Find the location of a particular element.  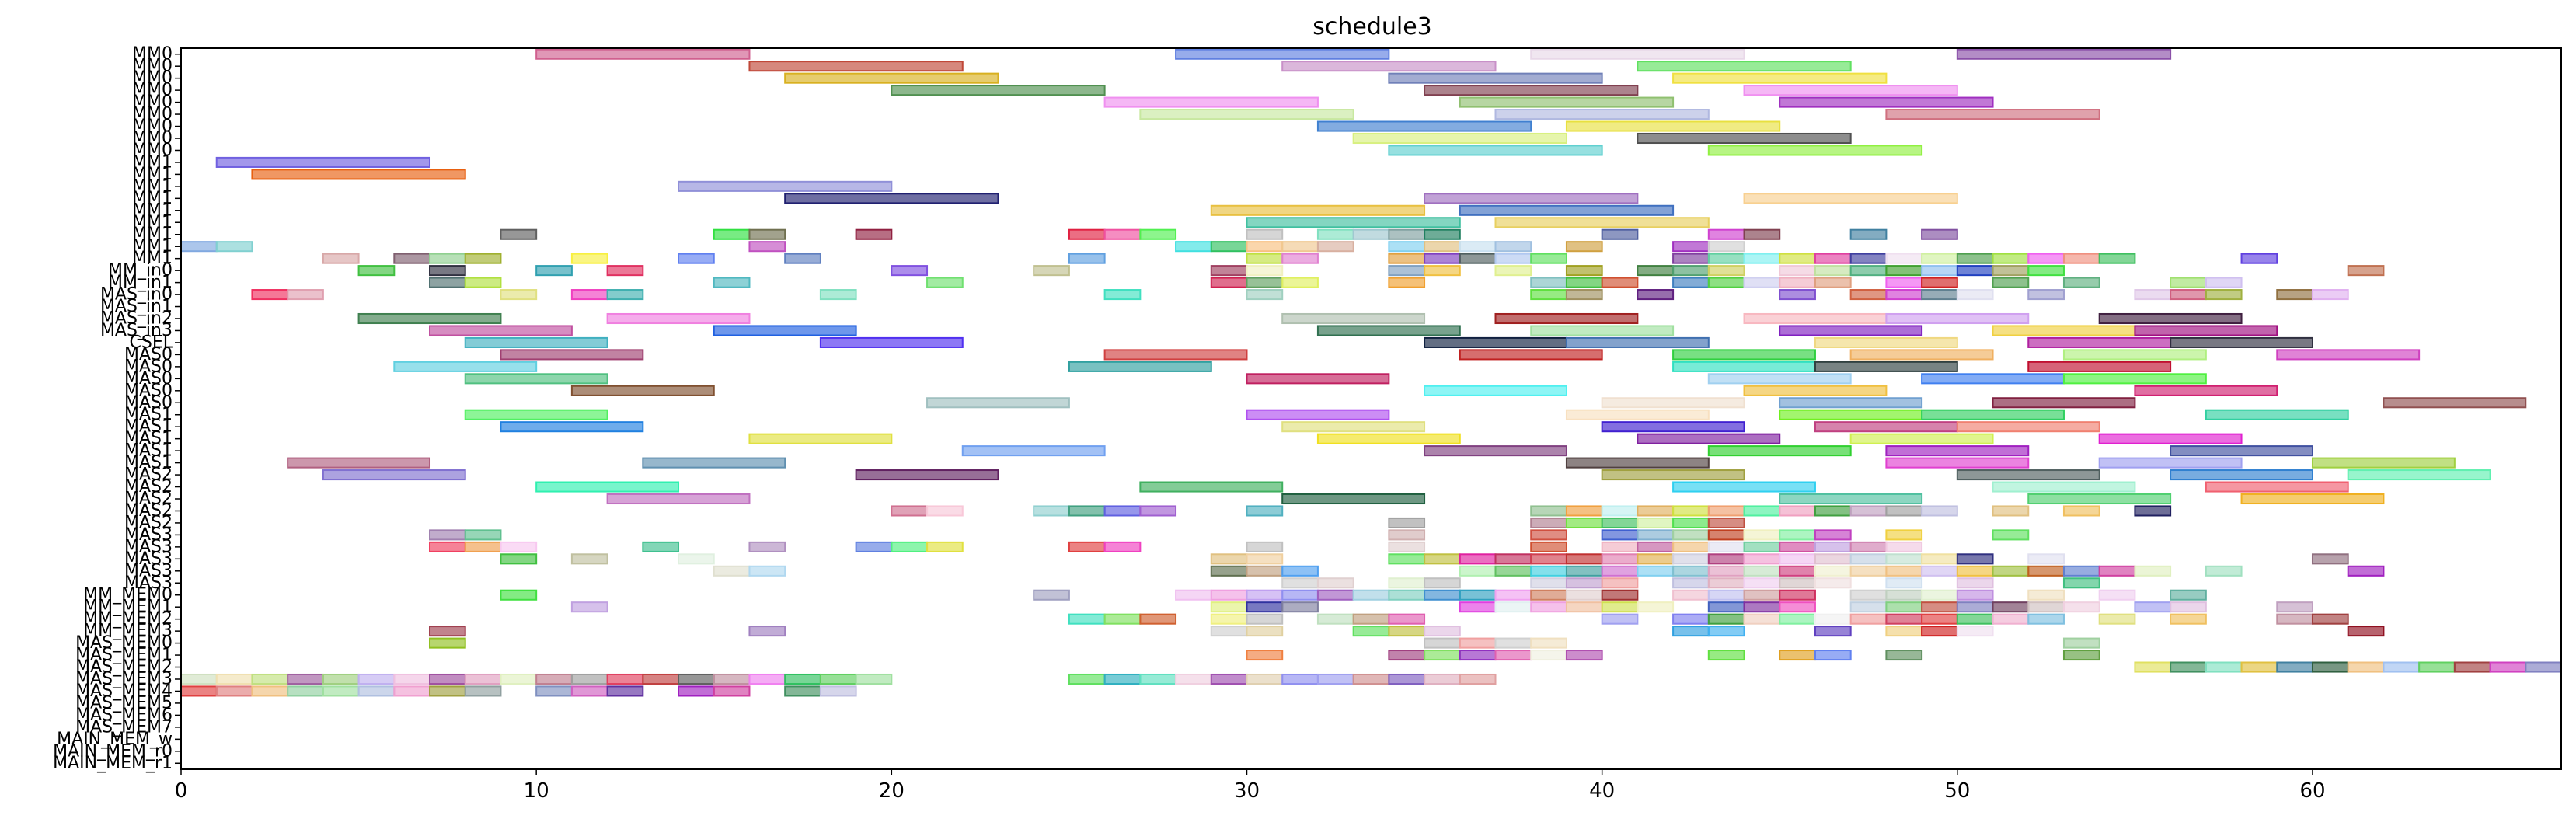

x-tick-label: 0 is located at coordinates (181, 791).